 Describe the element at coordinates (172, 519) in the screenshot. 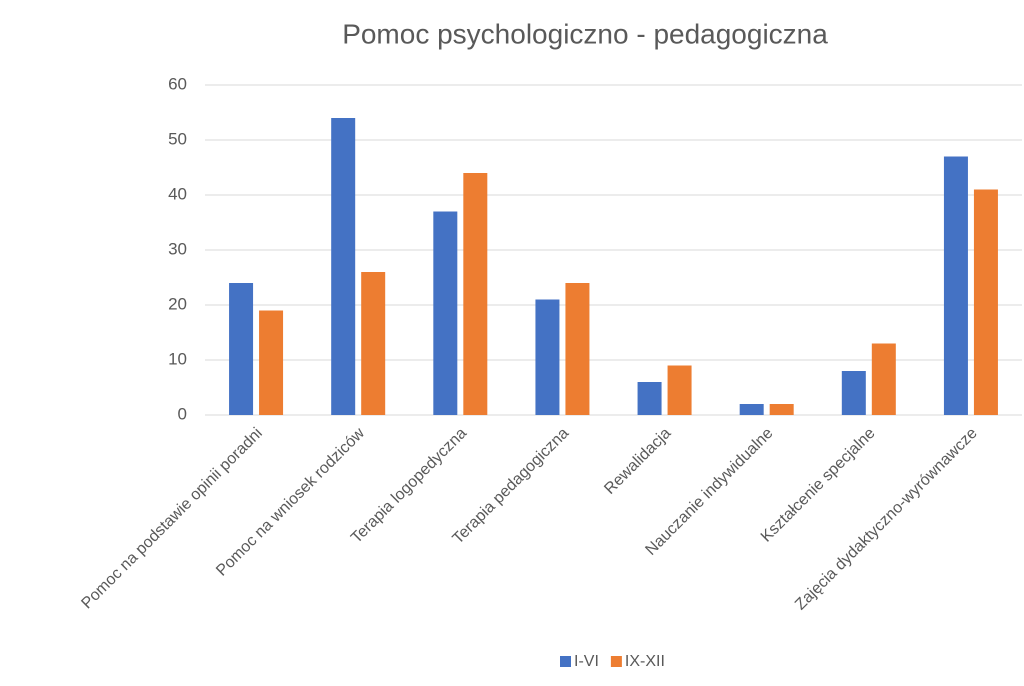

I see `x-tick-label: Pomoc na podstawie opinii poradni` at that location.